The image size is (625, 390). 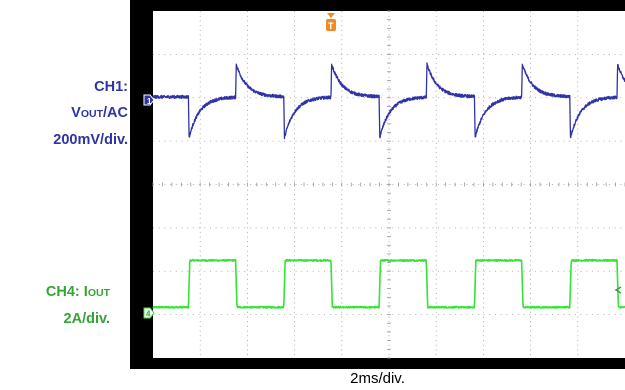 I want to click on trigger-marker-text: T, so click(x=331, y=26).